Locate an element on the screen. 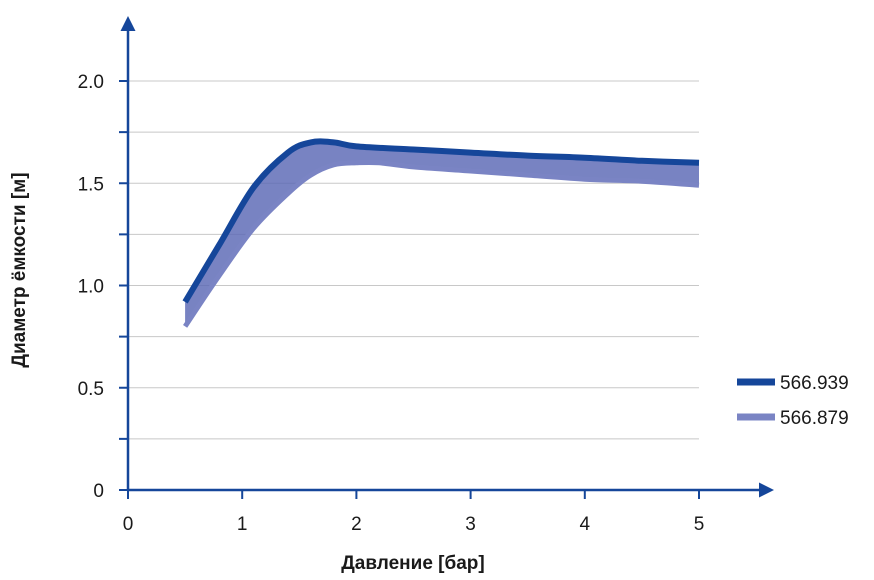 This screenshot has width=874, height=580. x-axis-title: Давление [бар] is located at coordinates (412, 563).